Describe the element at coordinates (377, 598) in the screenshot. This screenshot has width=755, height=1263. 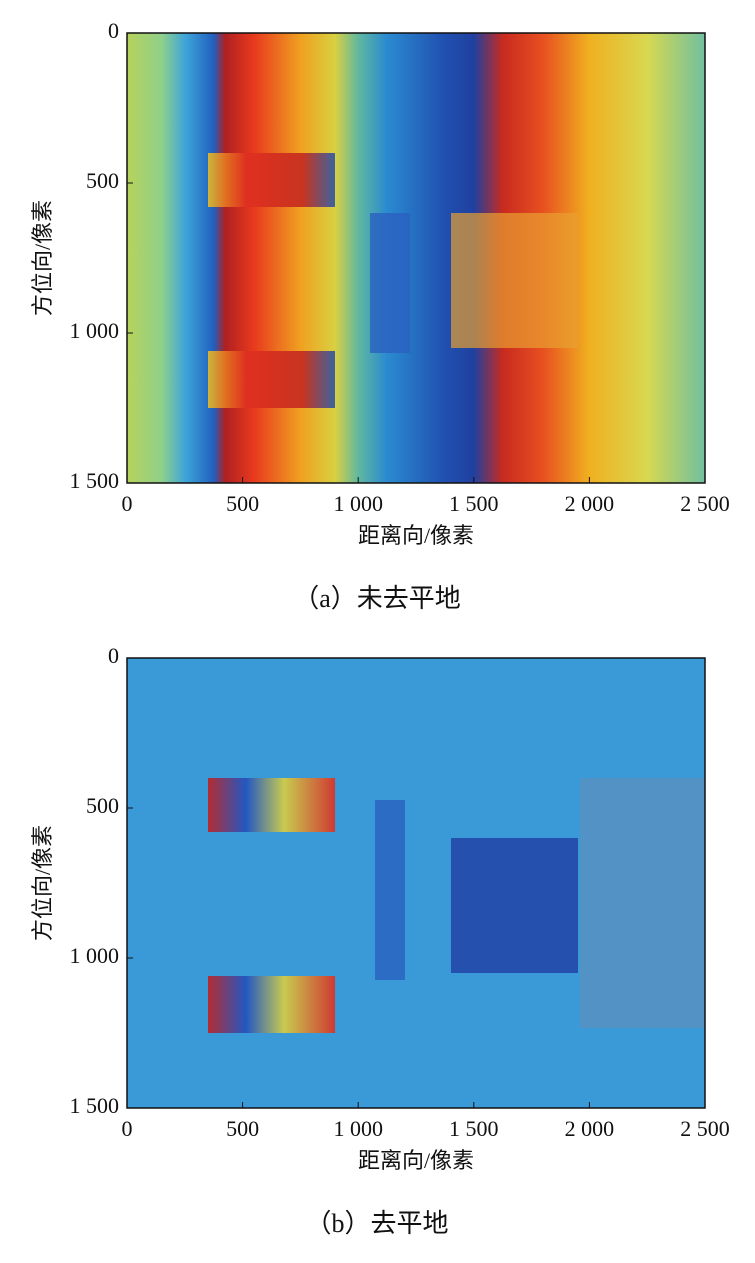
I see `caption: （a）未去平地` at that location.